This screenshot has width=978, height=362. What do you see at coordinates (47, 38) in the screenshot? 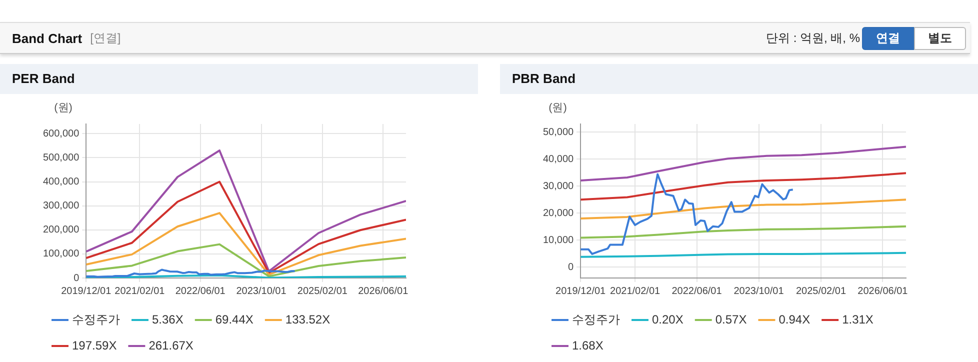
I see `text: Band Chart` at bounding box center [47, 38].